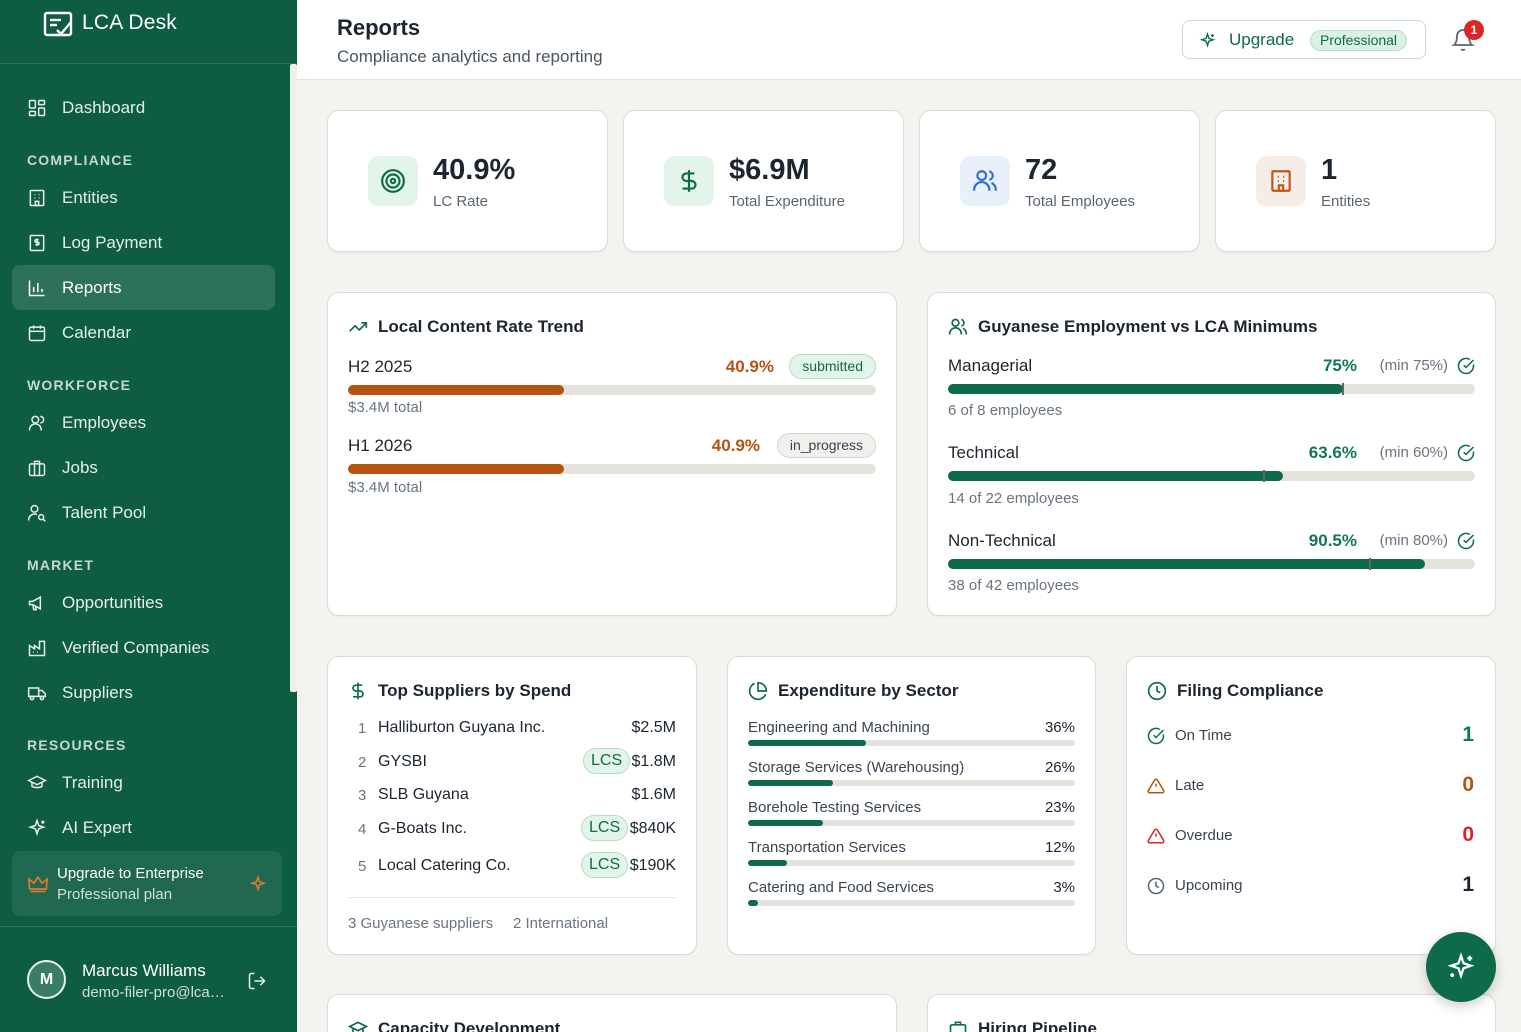 This screenshot has height=1032, width=1521. I want to click on receipt-icon, so click(37, 243).